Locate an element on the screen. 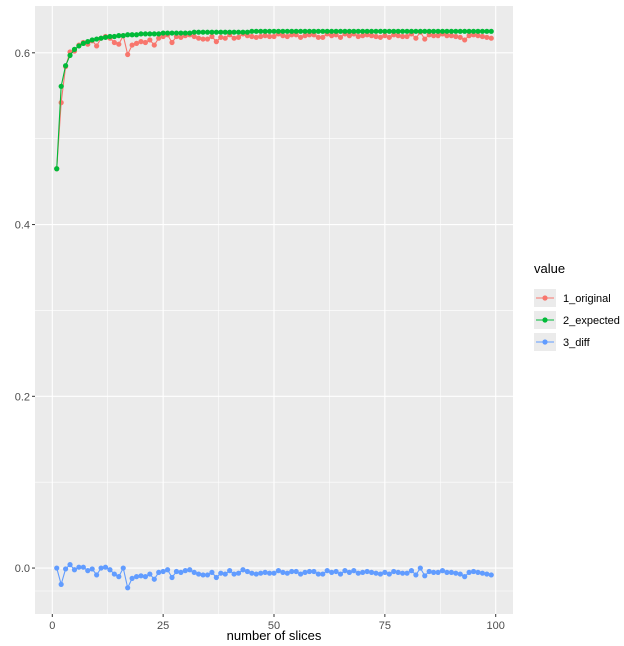 This screenshot has width=624, height=646. x-axis-title: number of slices is located at coordinates (274, 635).